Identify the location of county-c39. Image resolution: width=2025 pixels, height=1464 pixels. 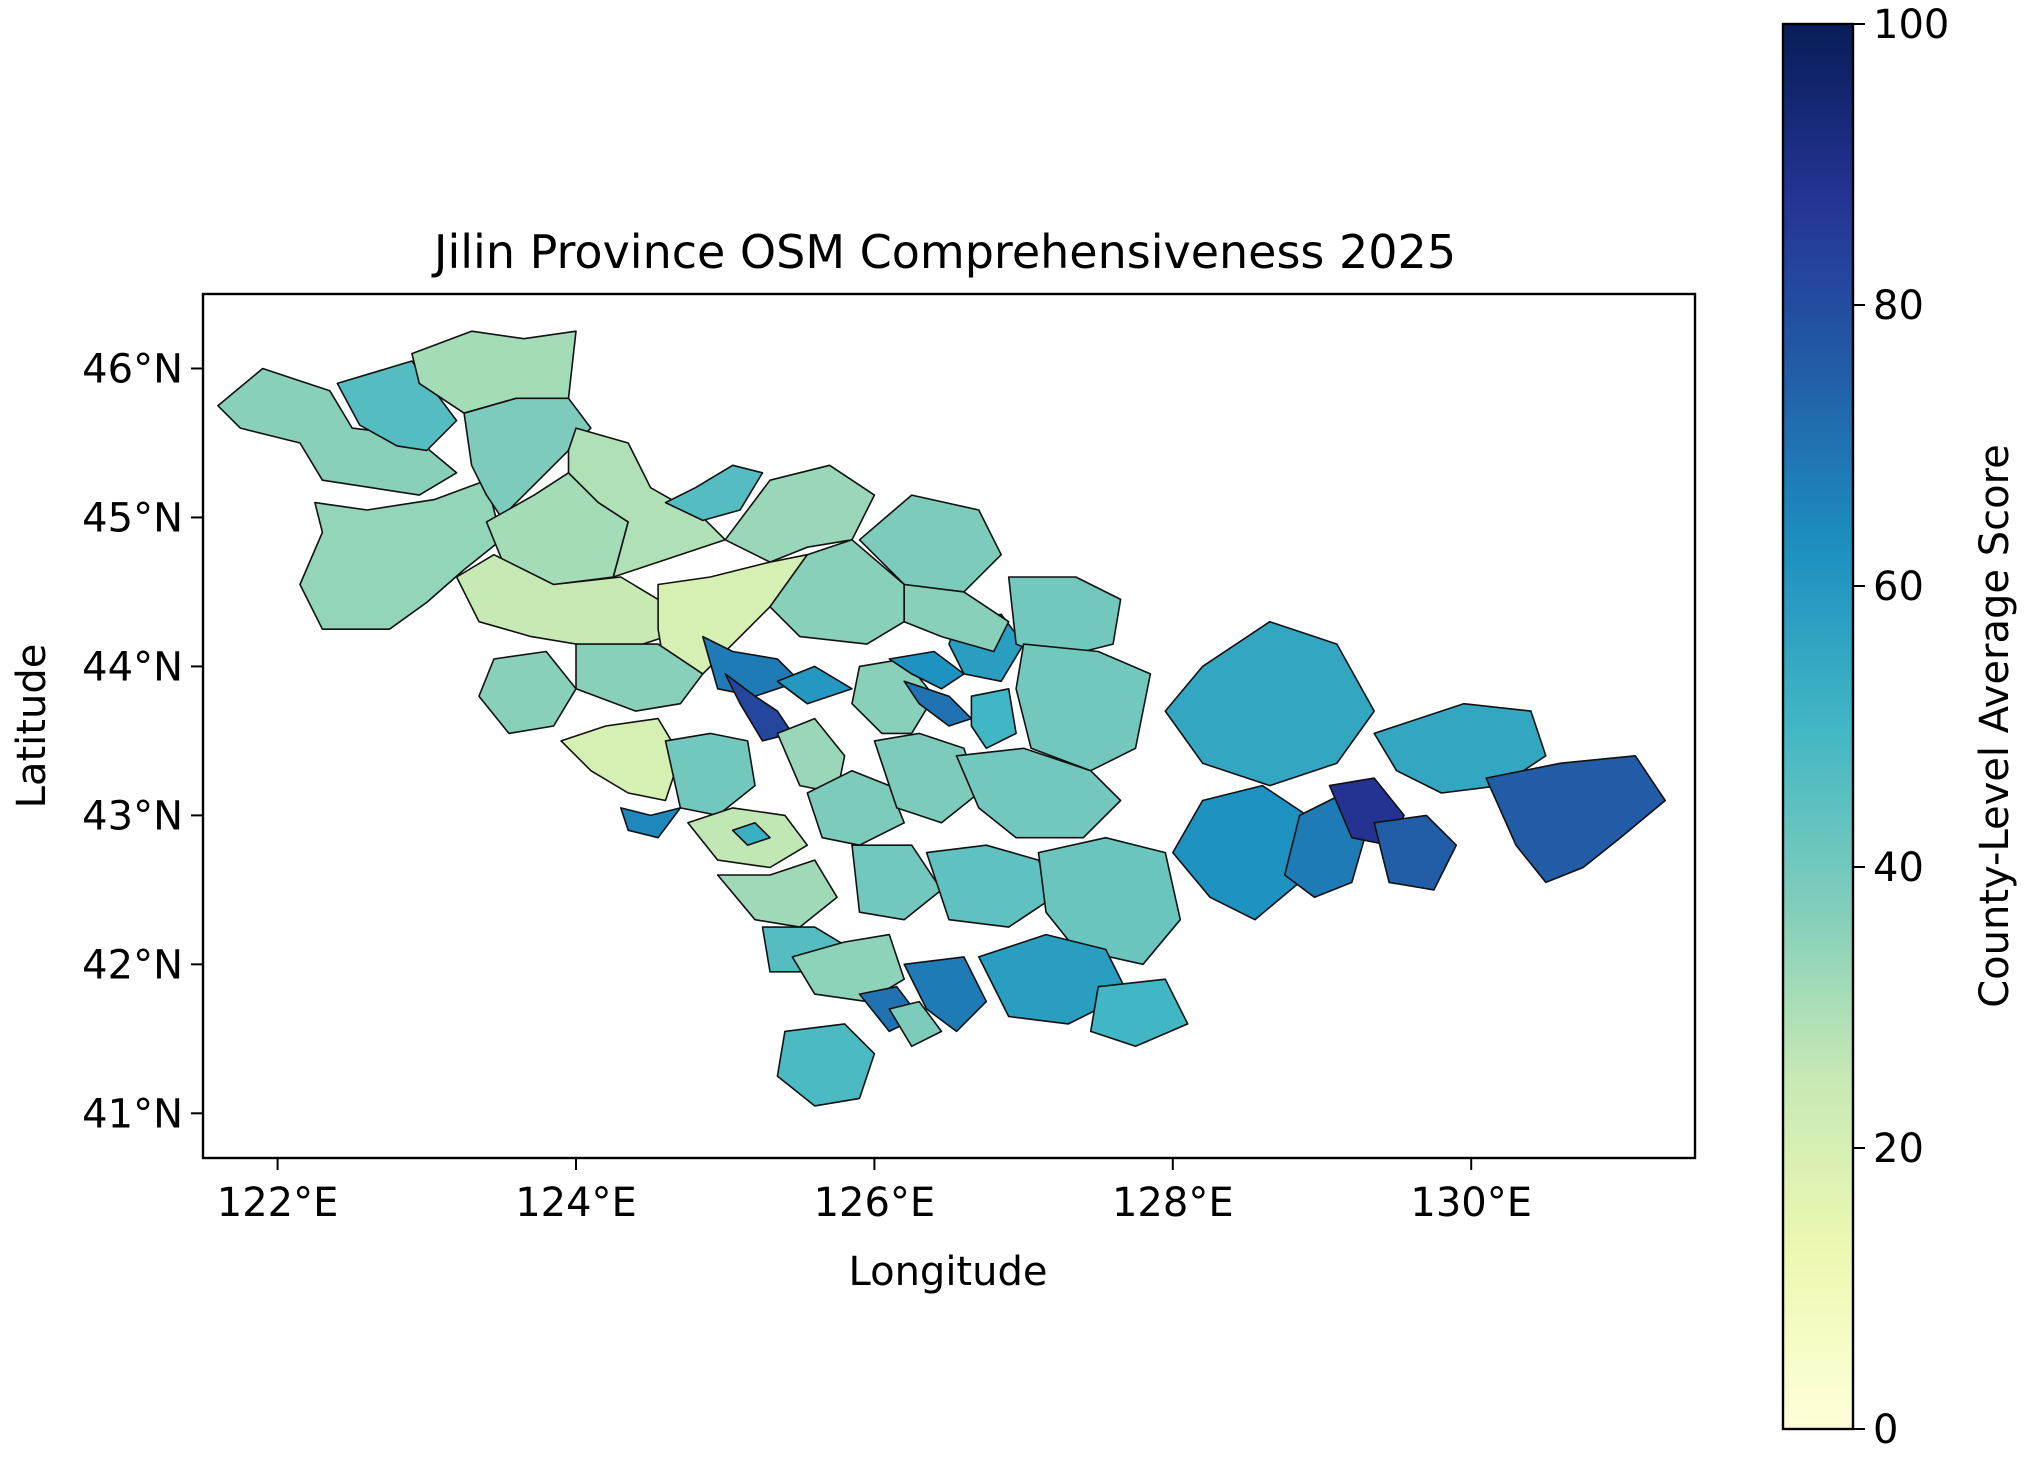
(990, 886).